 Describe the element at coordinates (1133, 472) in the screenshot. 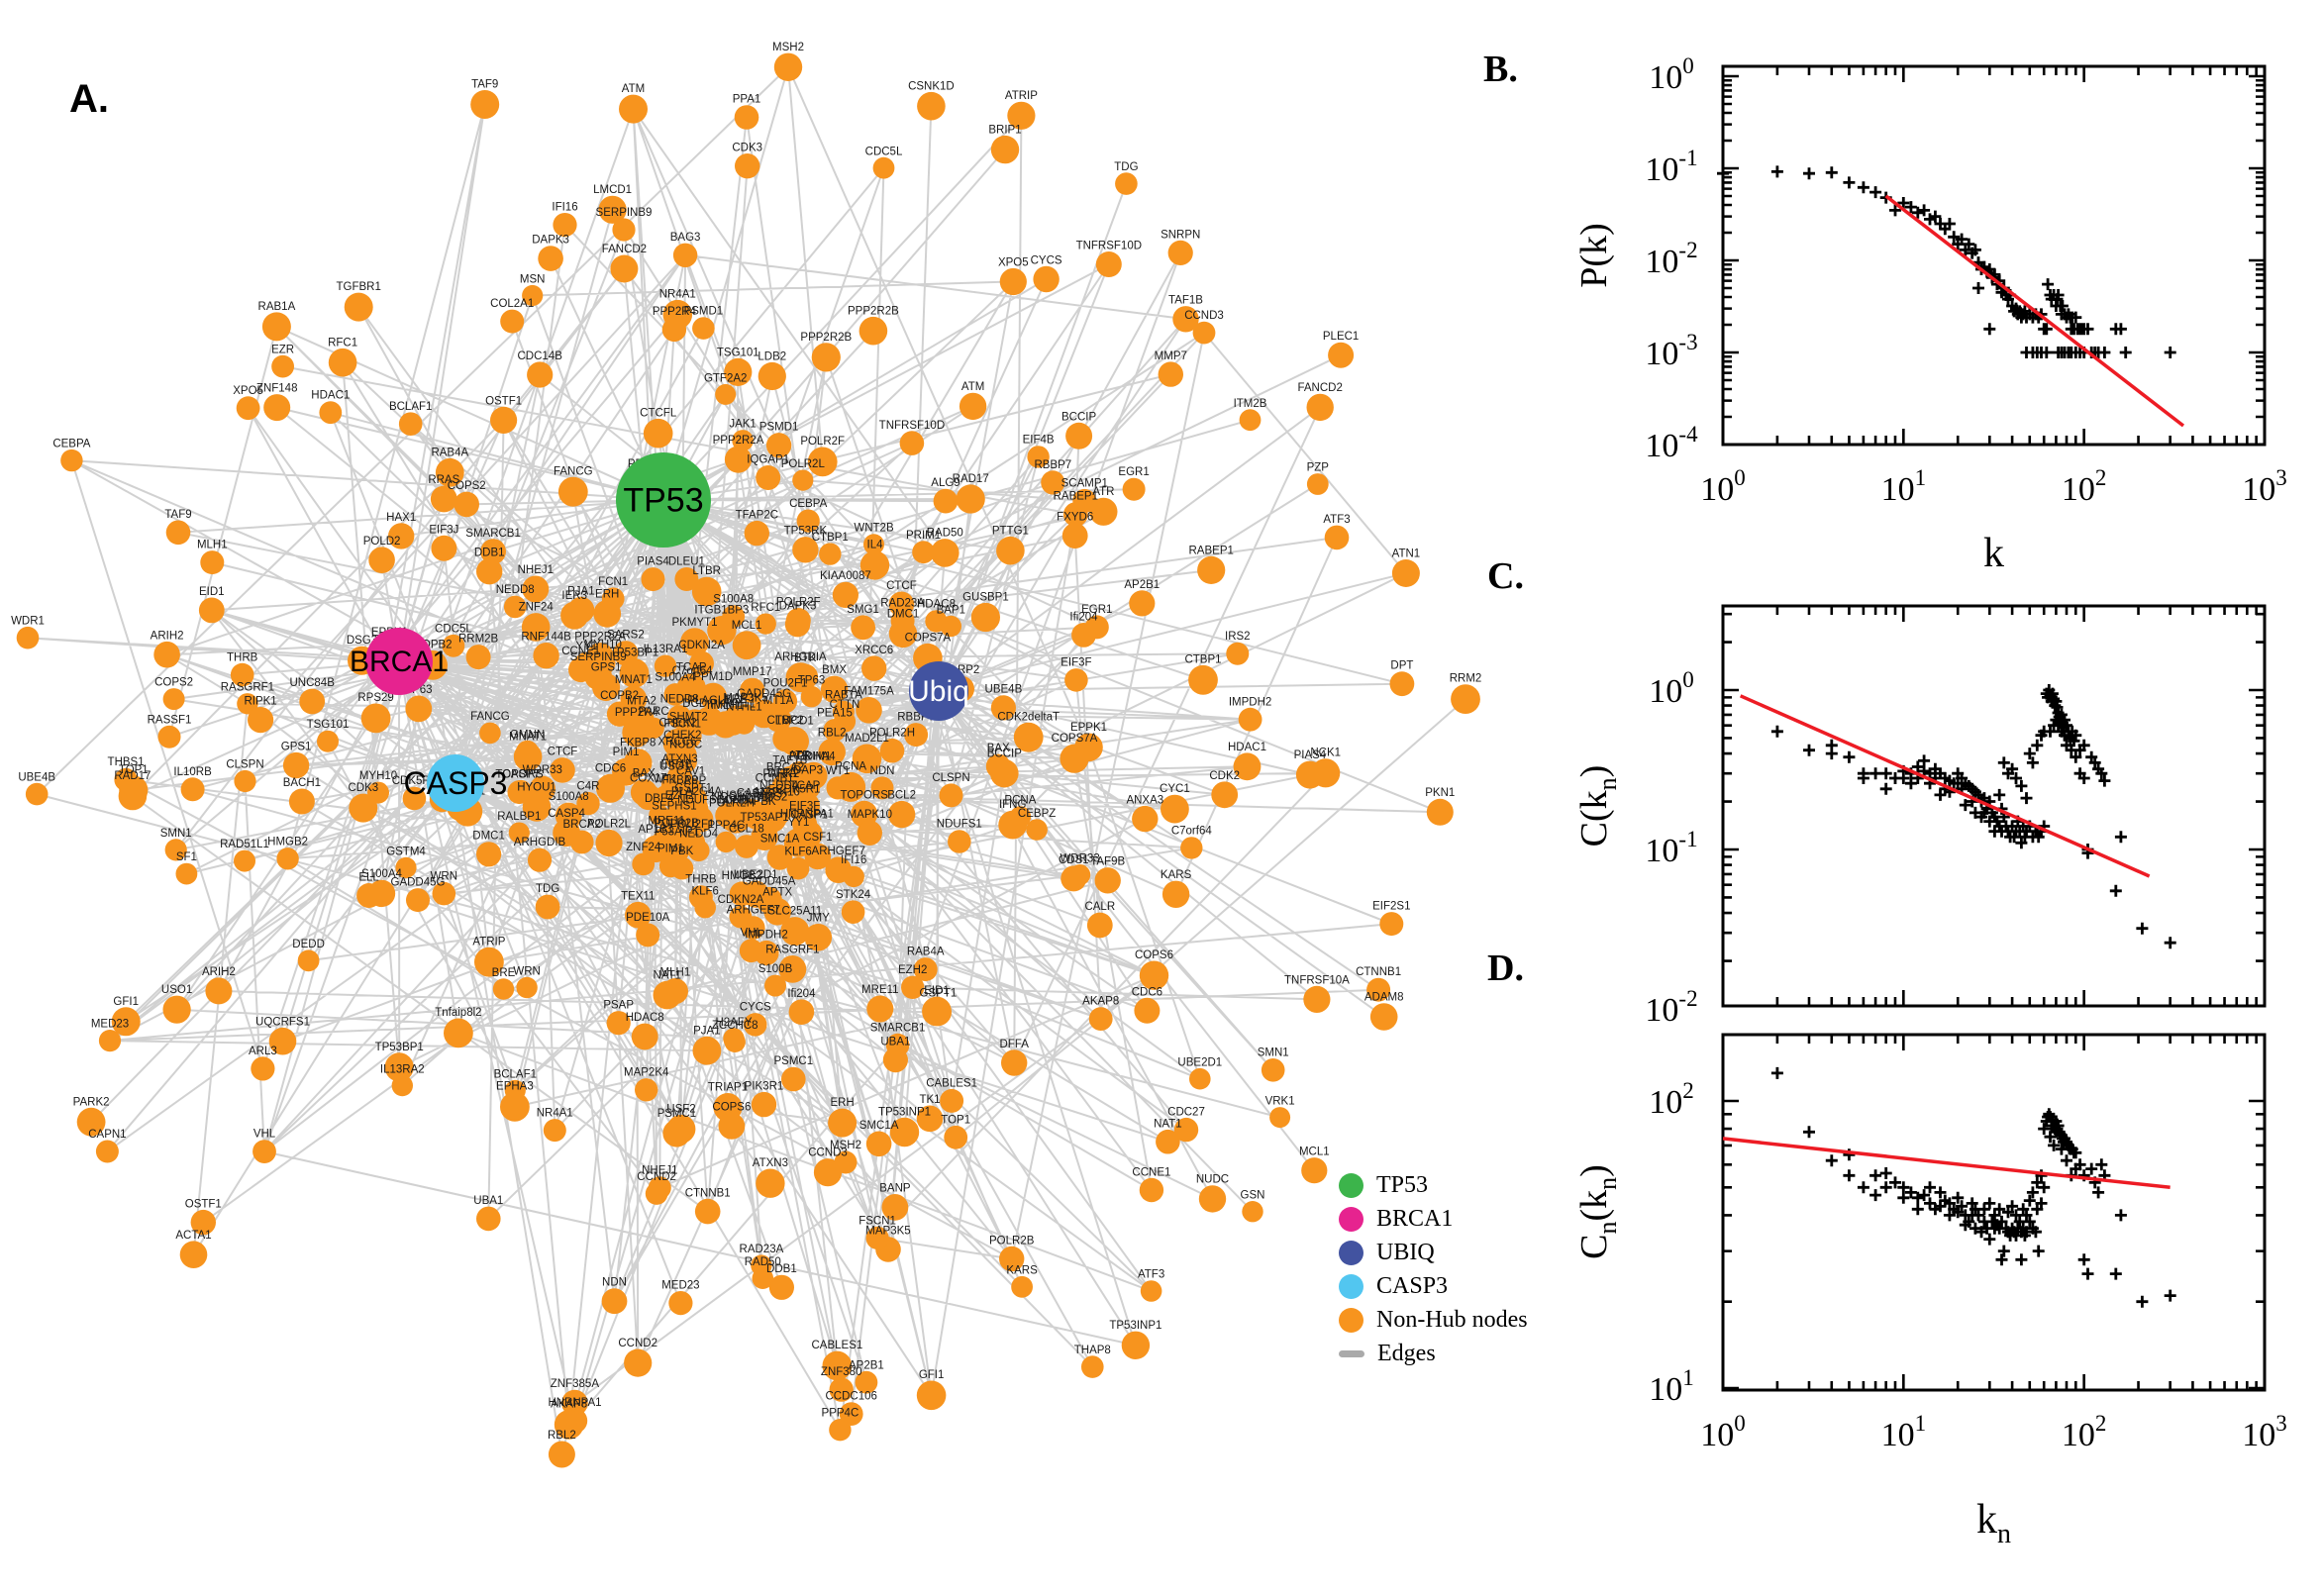

I see `node-label: EGR1` at that location.